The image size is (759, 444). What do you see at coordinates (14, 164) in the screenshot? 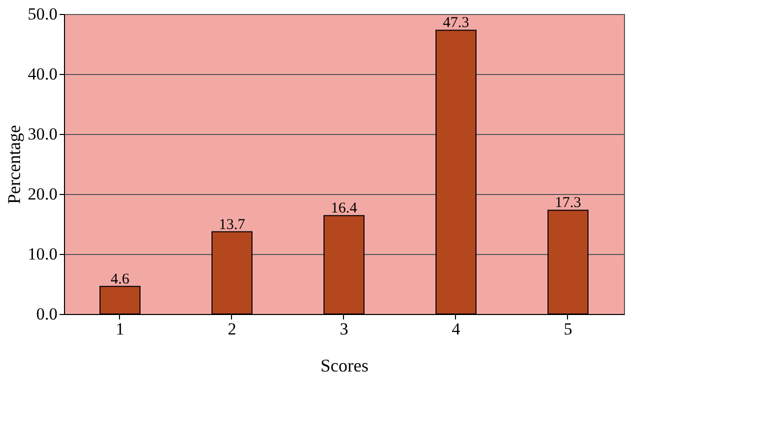
I see `y-axis-title: Percentage` at bounding box center [14, 164].